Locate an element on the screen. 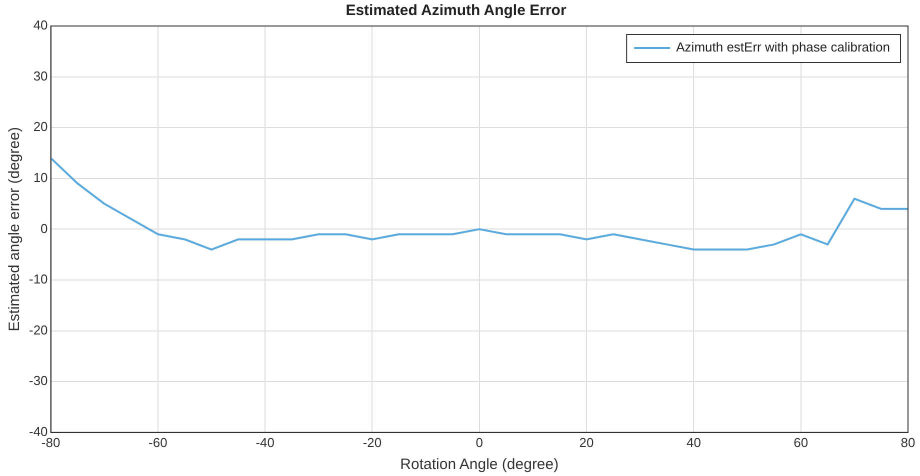 This screenshot has width=920, height=476. x-tick-label: 40 is located at coordinates (693, 442).